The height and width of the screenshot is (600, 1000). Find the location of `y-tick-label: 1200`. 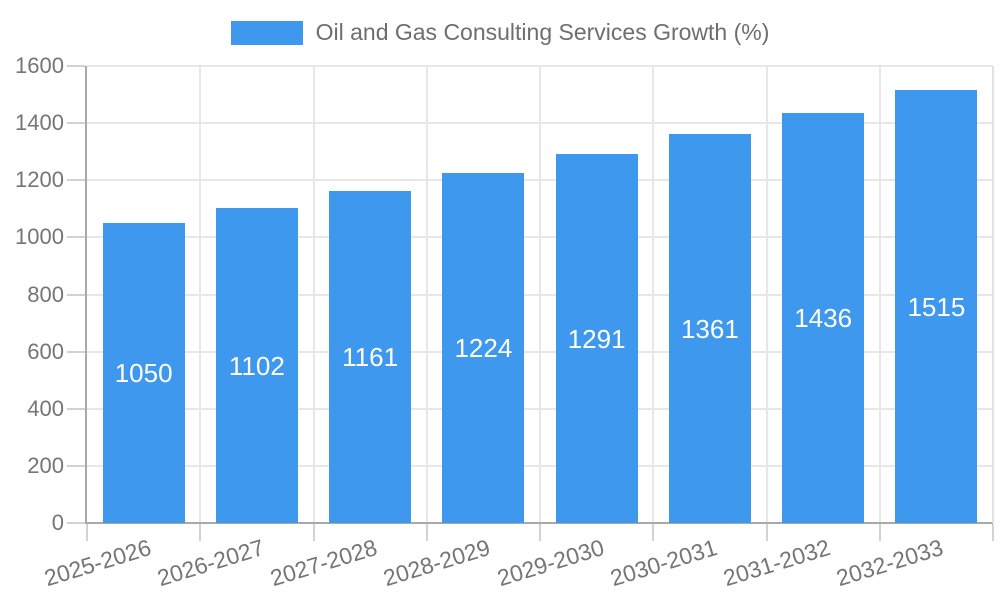

y-tick-label: 1200 is located at coordinates (39, 180).